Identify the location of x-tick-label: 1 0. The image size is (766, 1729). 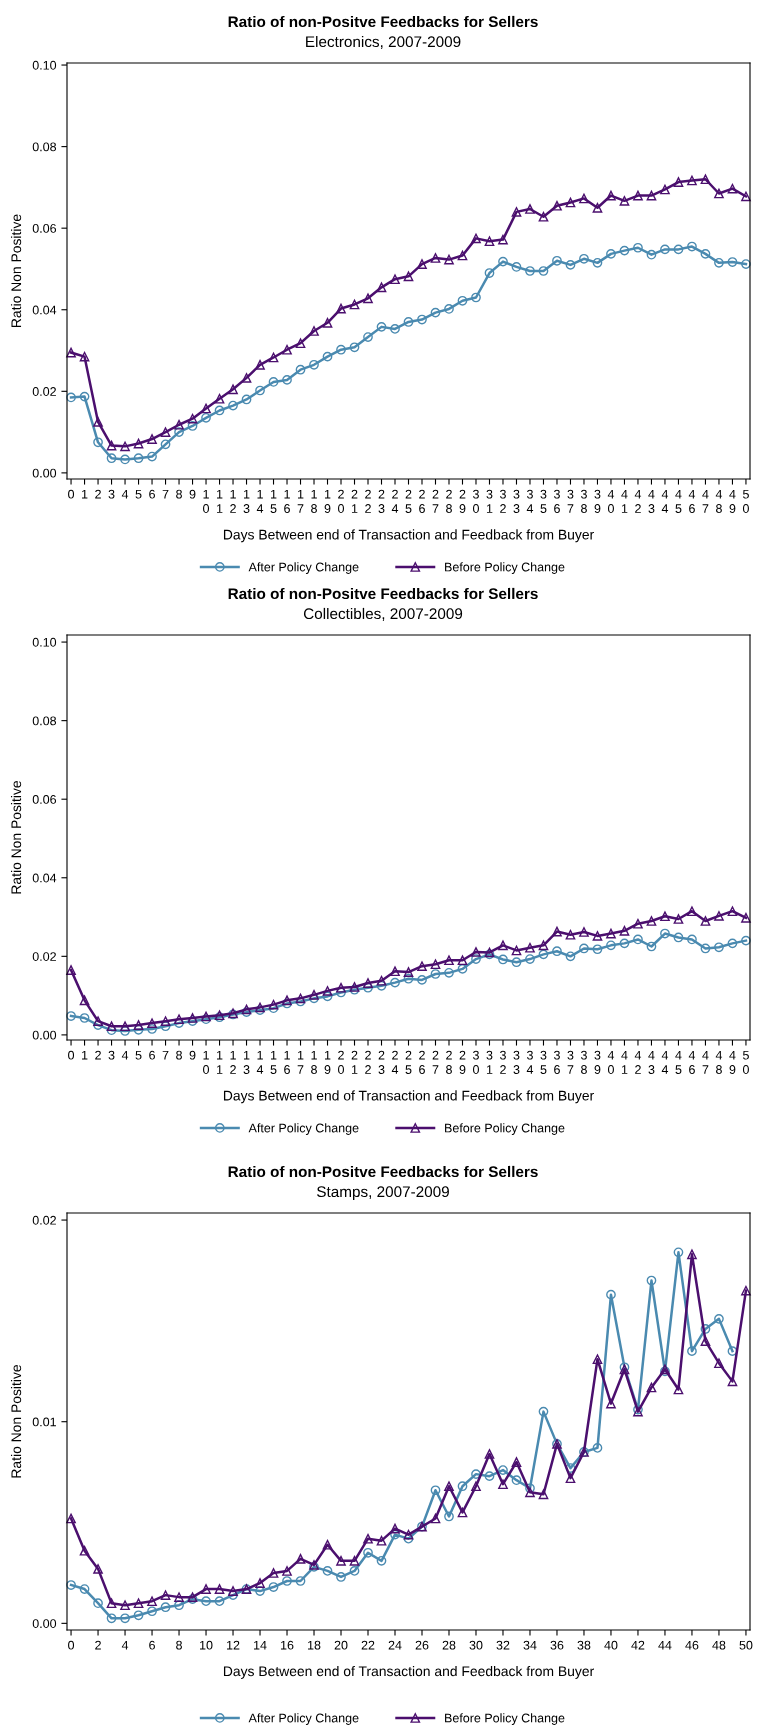
(206, 501).